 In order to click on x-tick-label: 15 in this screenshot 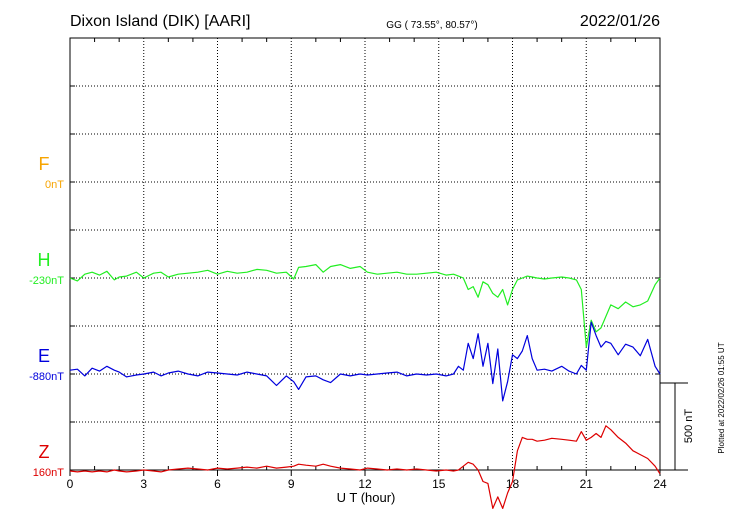, I will do `click(439, 484)`.